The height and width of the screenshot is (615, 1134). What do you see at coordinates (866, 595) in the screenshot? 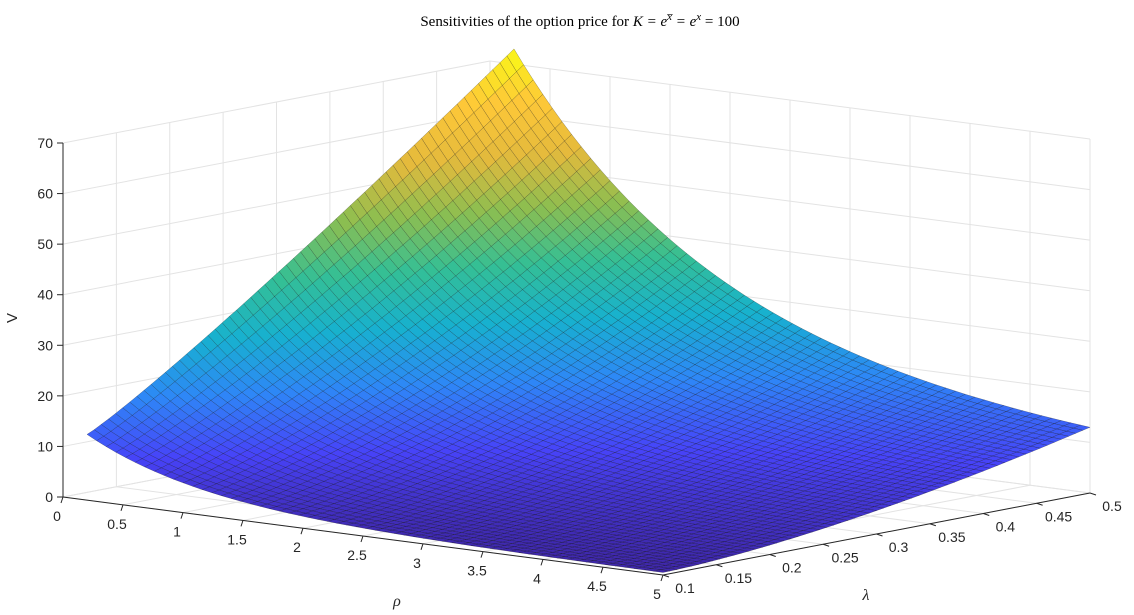
I see `y-axis-label: λ` at bounding box center [866, 595].